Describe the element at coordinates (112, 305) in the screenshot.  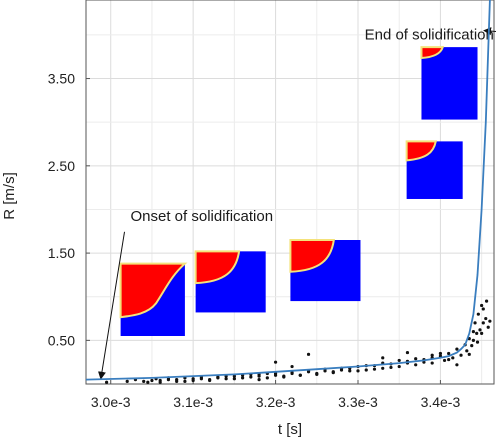
I see `annotation-arrow-onset` at that location.